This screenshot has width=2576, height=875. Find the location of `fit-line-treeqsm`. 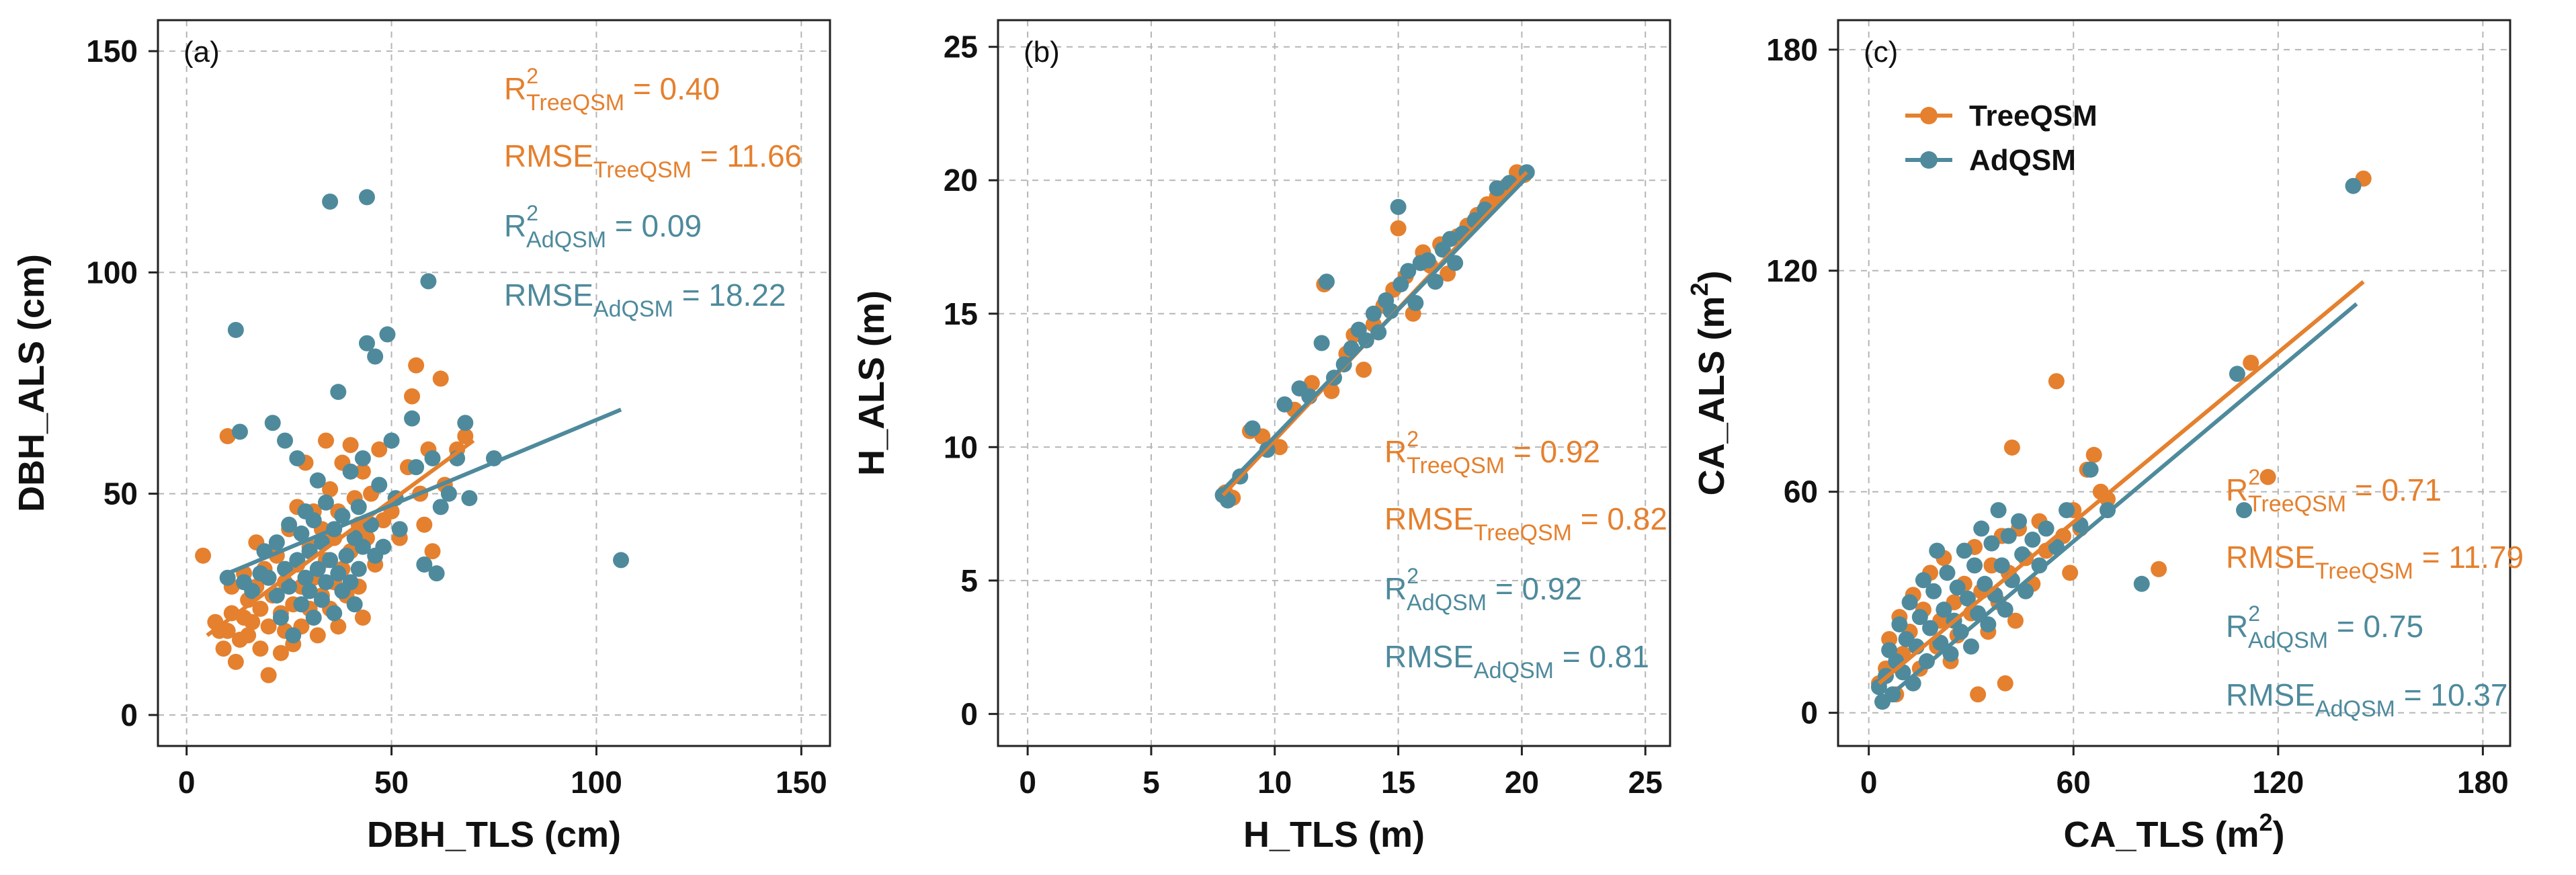

fit-line-treeqsm is located at coordinates (2121, 482).